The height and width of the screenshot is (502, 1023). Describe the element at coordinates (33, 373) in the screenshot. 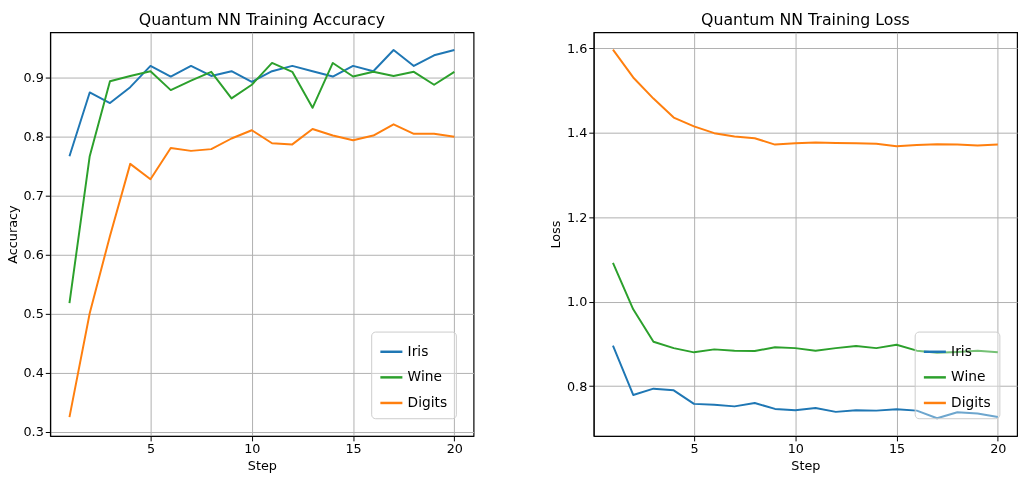

I see `y-tick-label: 0.4` at that location.